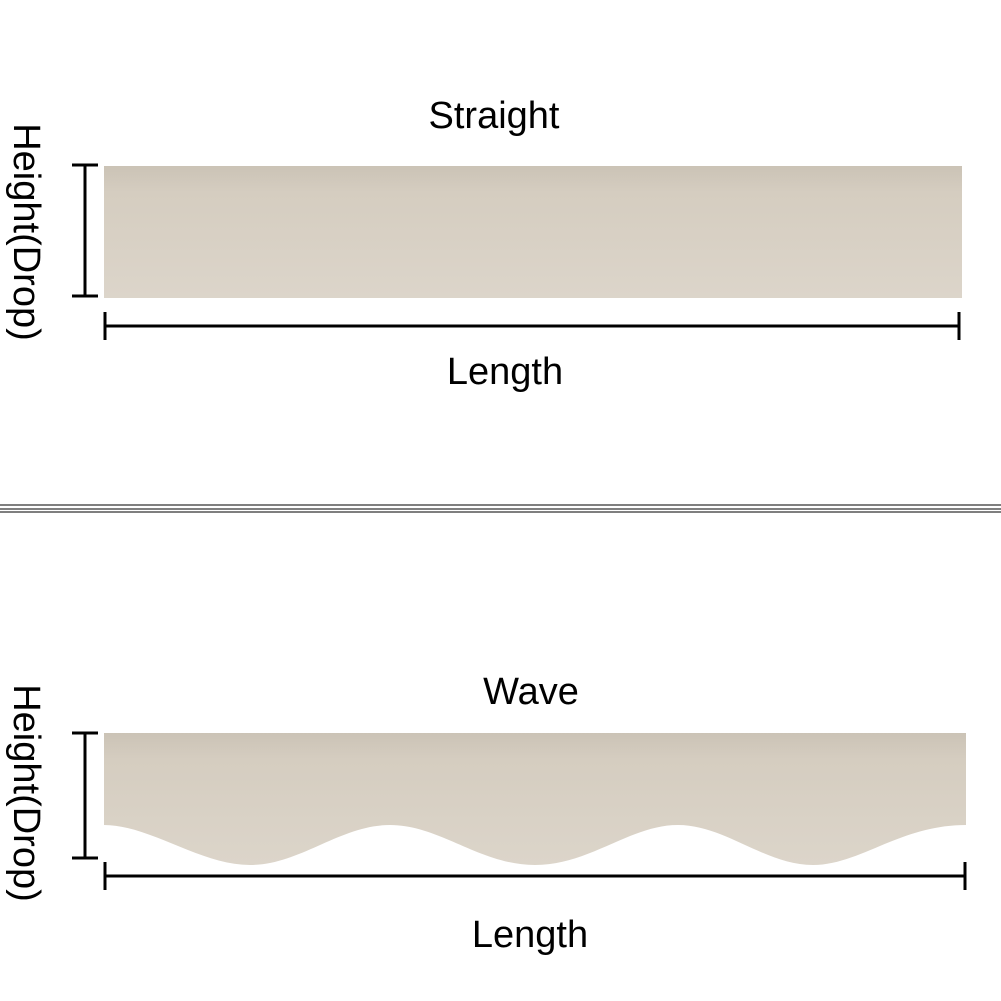 This screenshot has width=1001, height=1001. What do you see at coordinates (535, 799) in the screenshot?
I see `valance-wave` at bounding box center [535, 799].